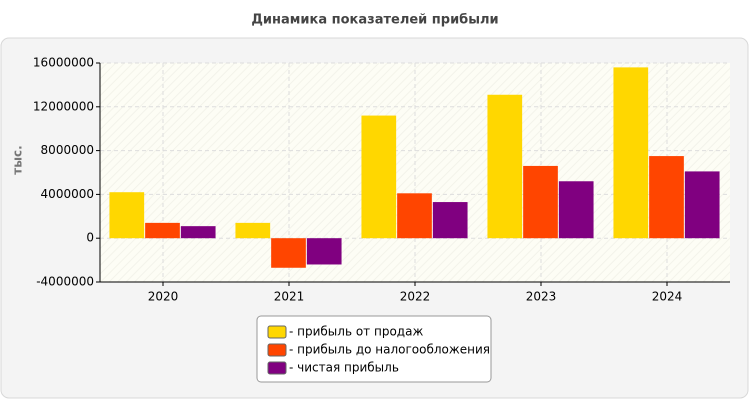 This screenshot has height=404, width=750. What do you see at coordinates (415, 297) in the screenshot?
I see `x-tick-label: 2022` at bounding box center [415, 297].